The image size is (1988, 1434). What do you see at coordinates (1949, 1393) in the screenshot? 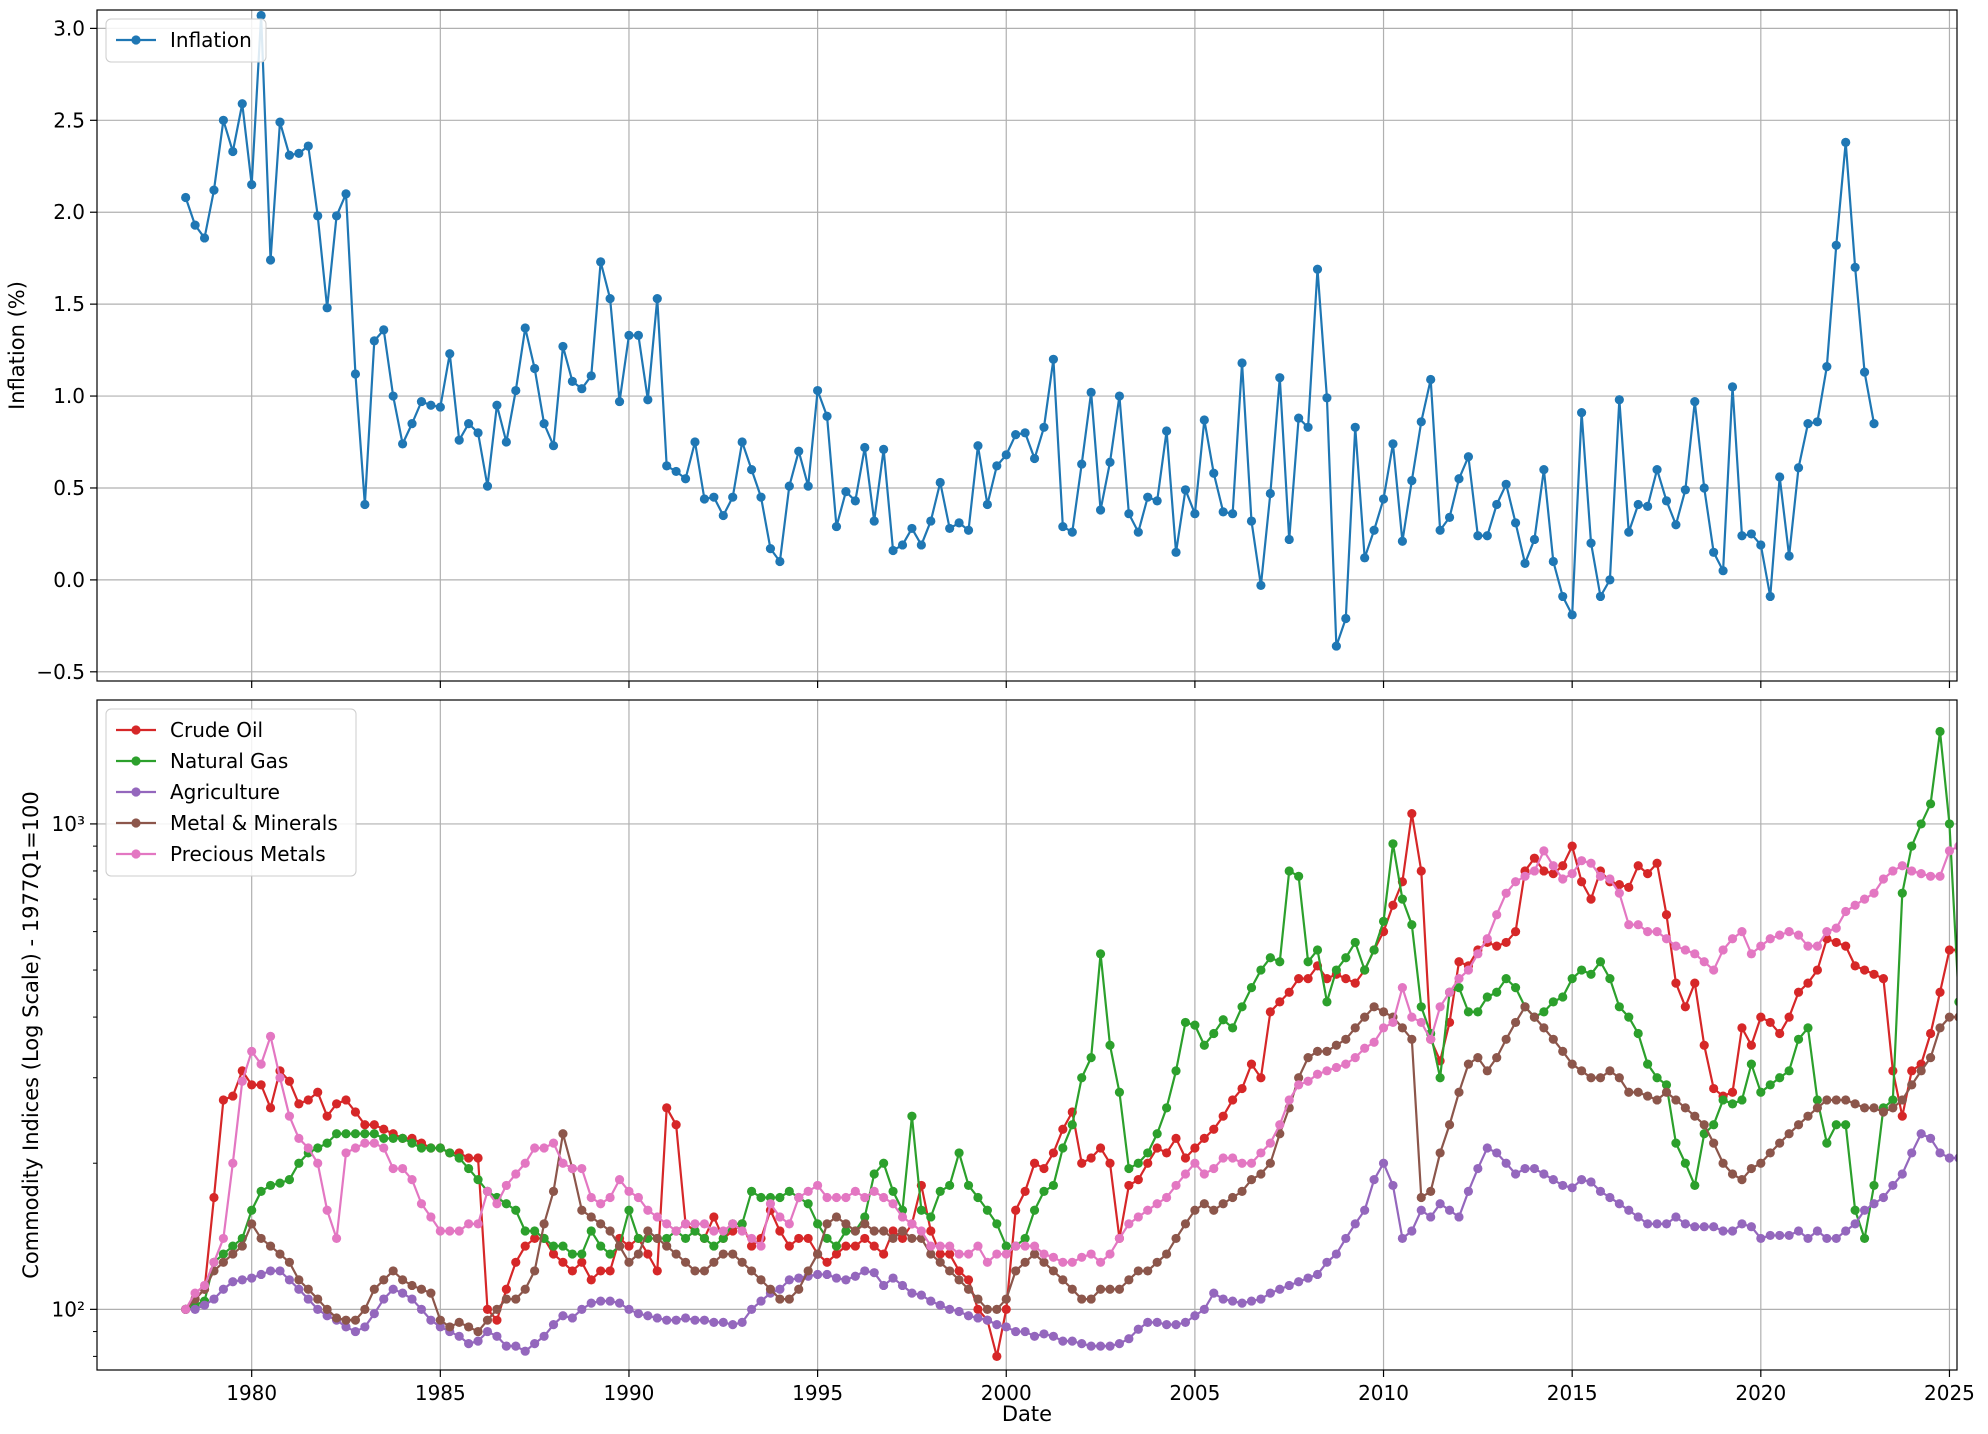
I see `x-tick-label: 2025` at bounding box center [1949, 1393].